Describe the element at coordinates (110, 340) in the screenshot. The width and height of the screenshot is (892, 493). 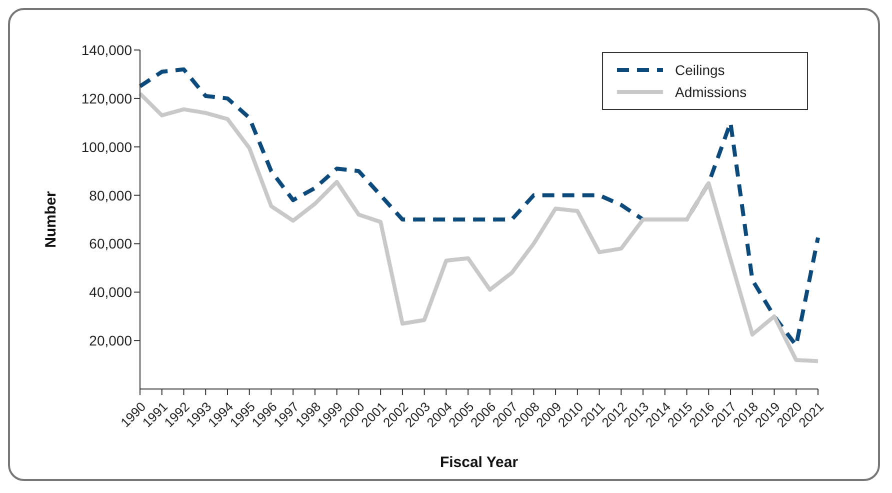
I see `y-tick-label: 20,000` at that location.